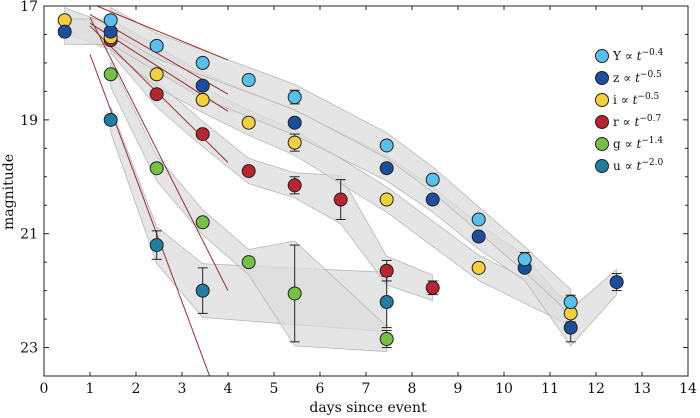 This screenshot has width=700, height=418. What do you see at coordinates (636, 99) in the screenshot?
I see `legend-label-i: i ∝ t−0.5` at bounding box center [636, 99].